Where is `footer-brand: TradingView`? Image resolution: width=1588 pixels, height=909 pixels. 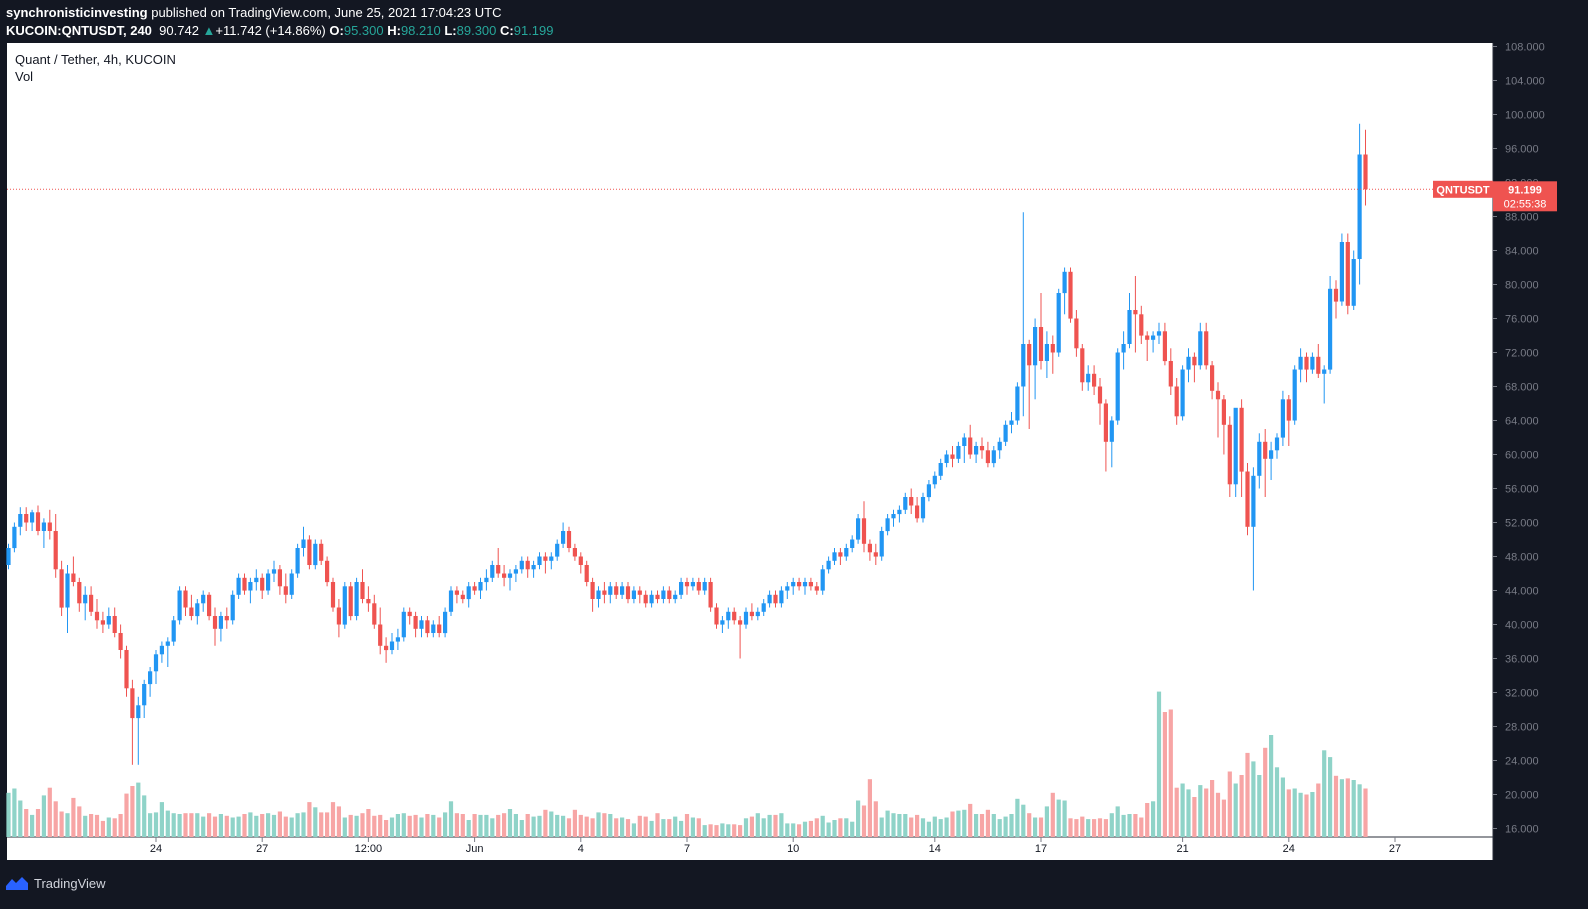
footer-brand: TradingView is located at coordinates (70, 883).